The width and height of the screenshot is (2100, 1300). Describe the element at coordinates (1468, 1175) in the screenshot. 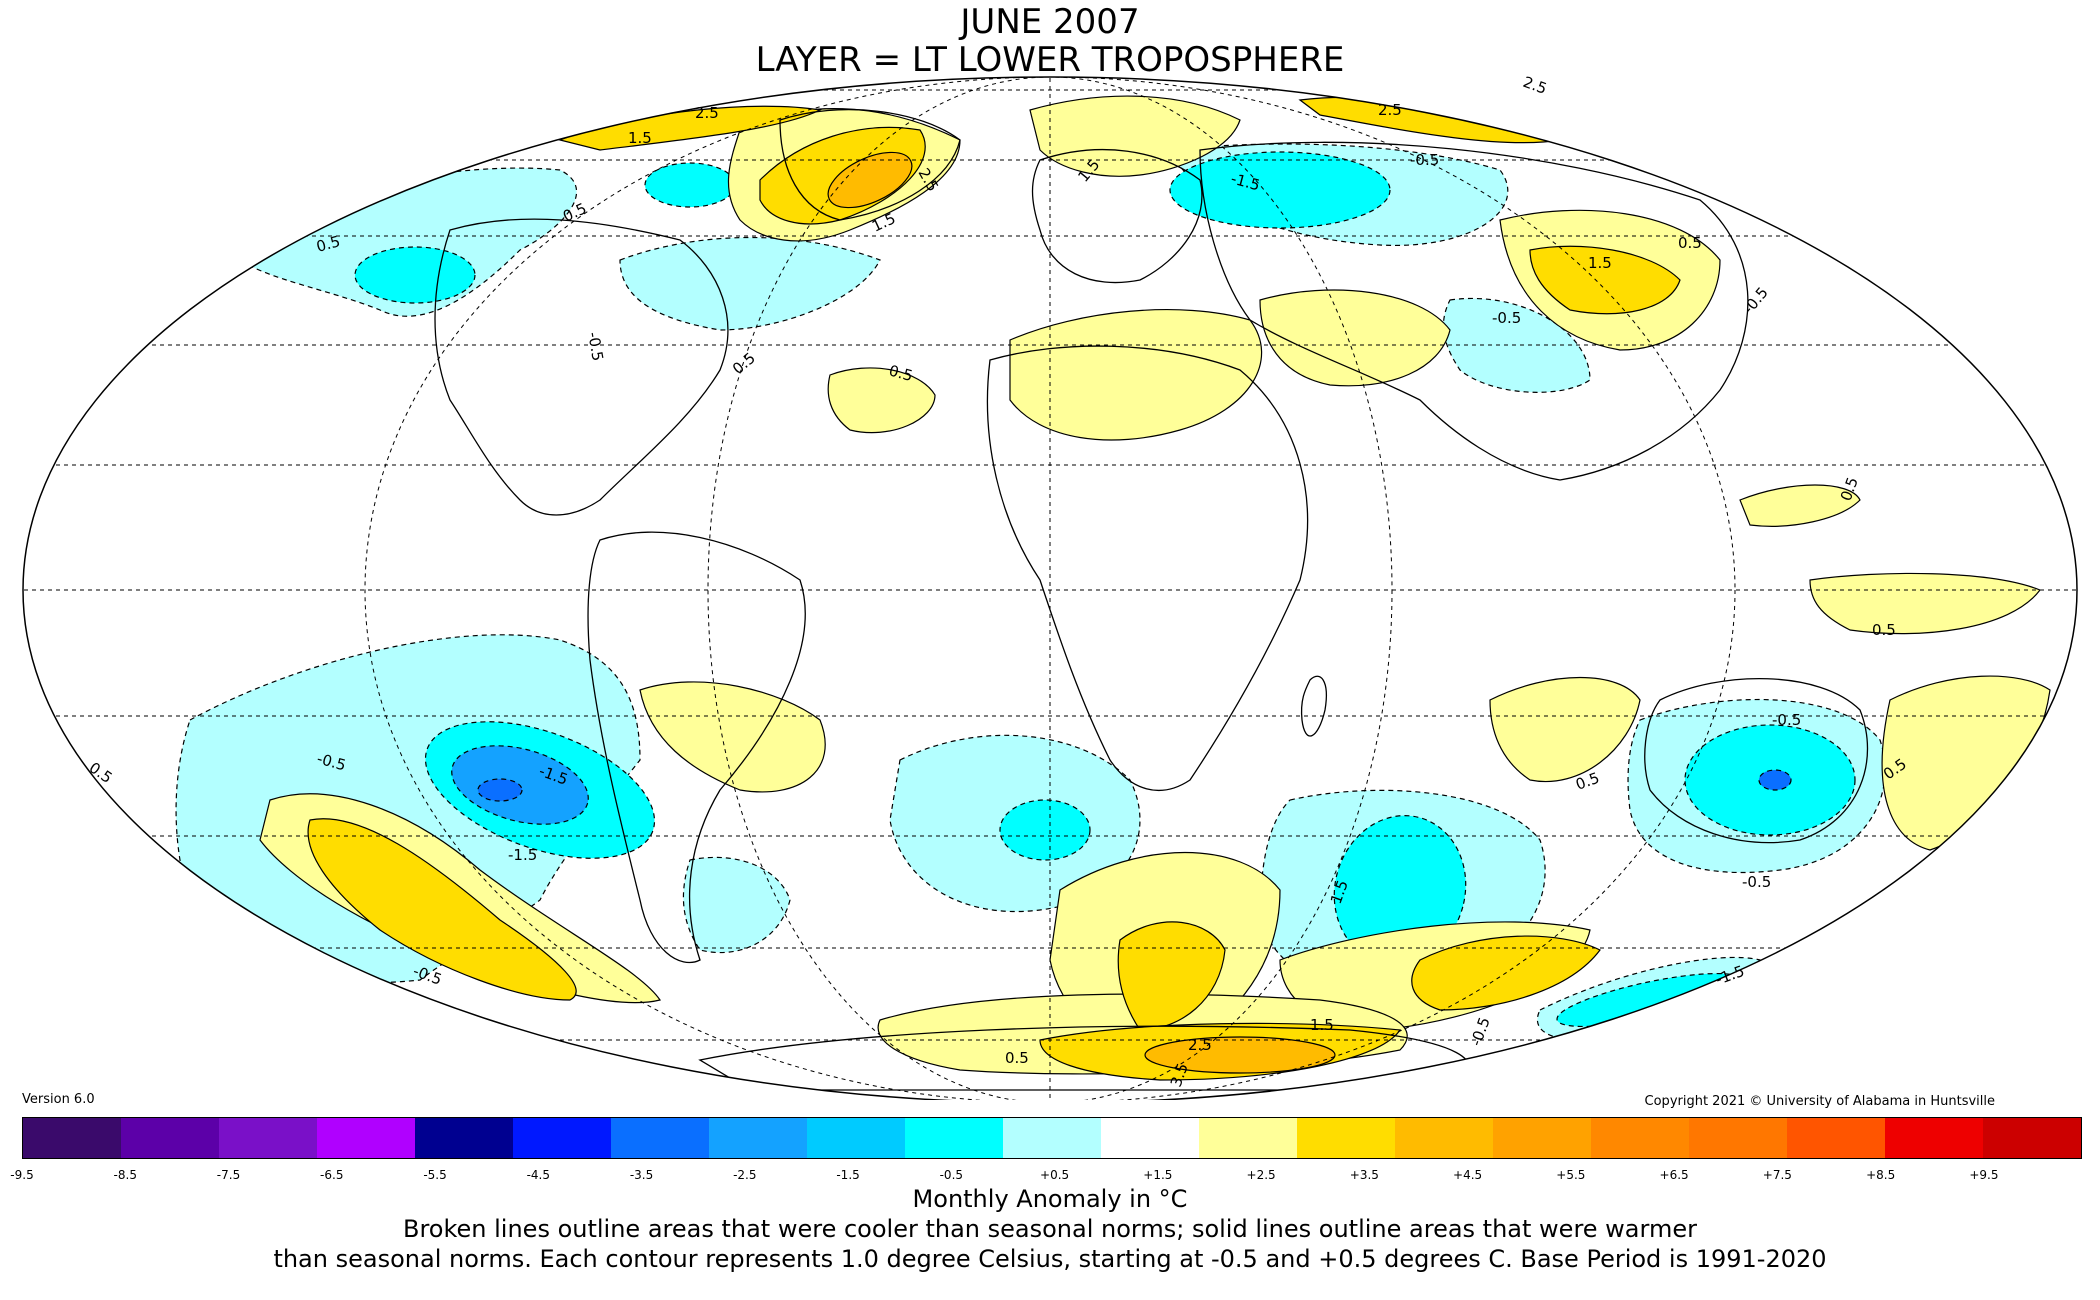

I see `colorbar-tick-label: +4.5` at that location.